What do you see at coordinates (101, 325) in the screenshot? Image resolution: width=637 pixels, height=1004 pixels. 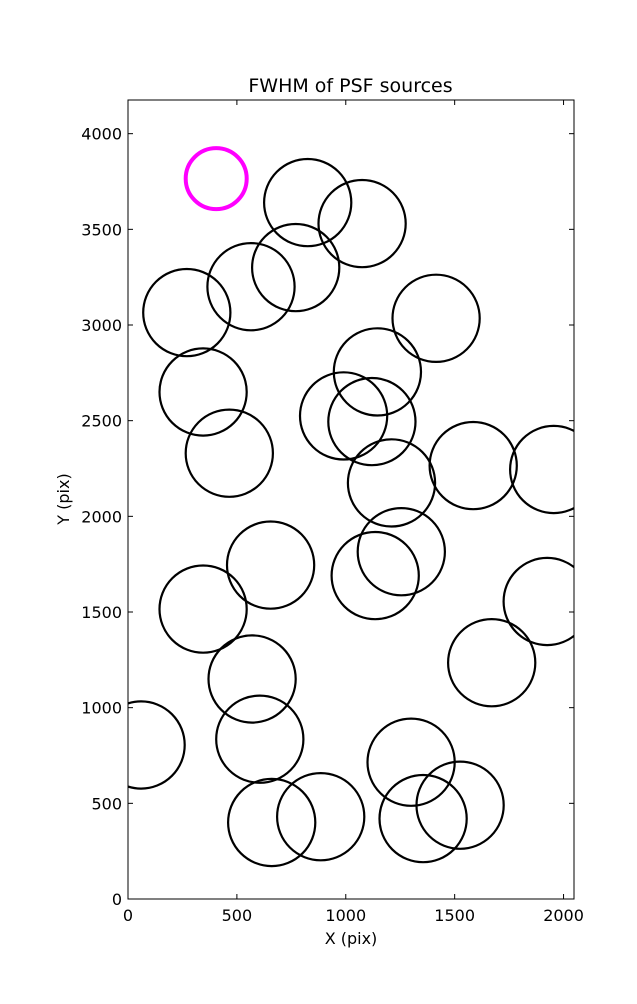 I see `y-tick-label: 3000` at bounding box center [101, 325].